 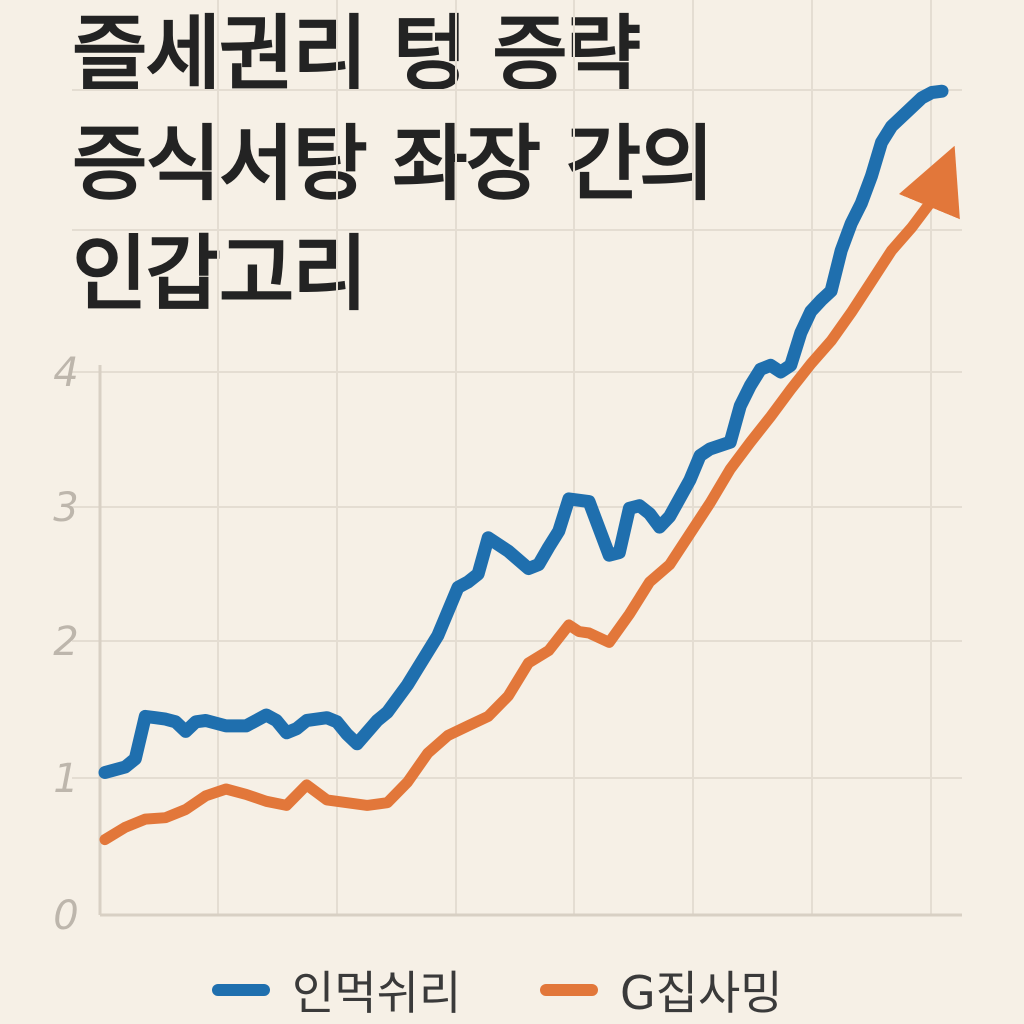 I want to click on y-tick-label: 4, so click(x=65, y=373).